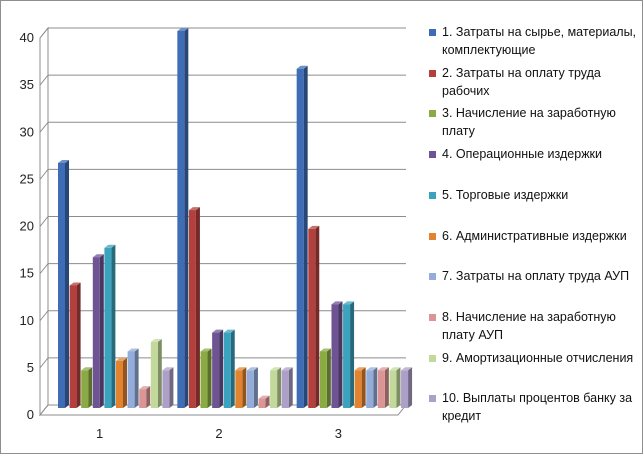  What do you see at coordinates (27, 320) in the screenshot?
I see `y-tick-label: 10` at bounding box center [27, 320].